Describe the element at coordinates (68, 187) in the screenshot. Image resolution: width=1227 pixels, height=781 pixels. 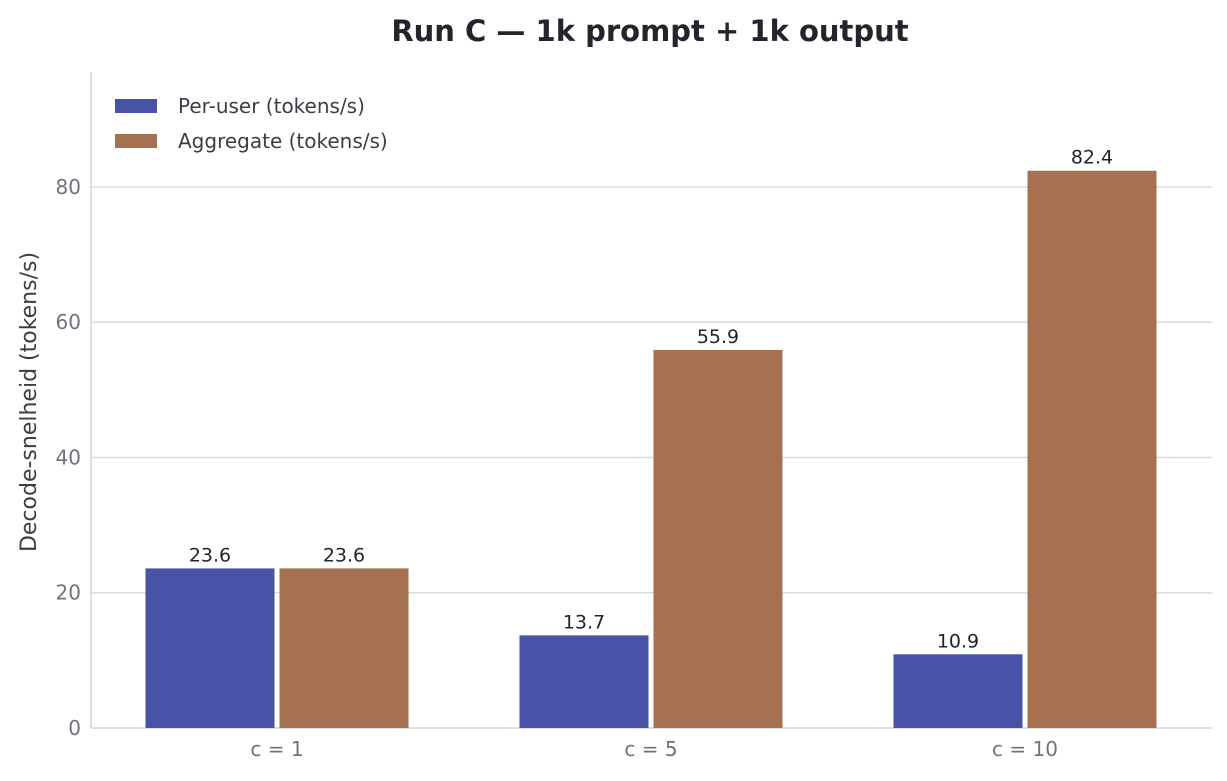
I see `y-tick-label-80: 80` at that location.